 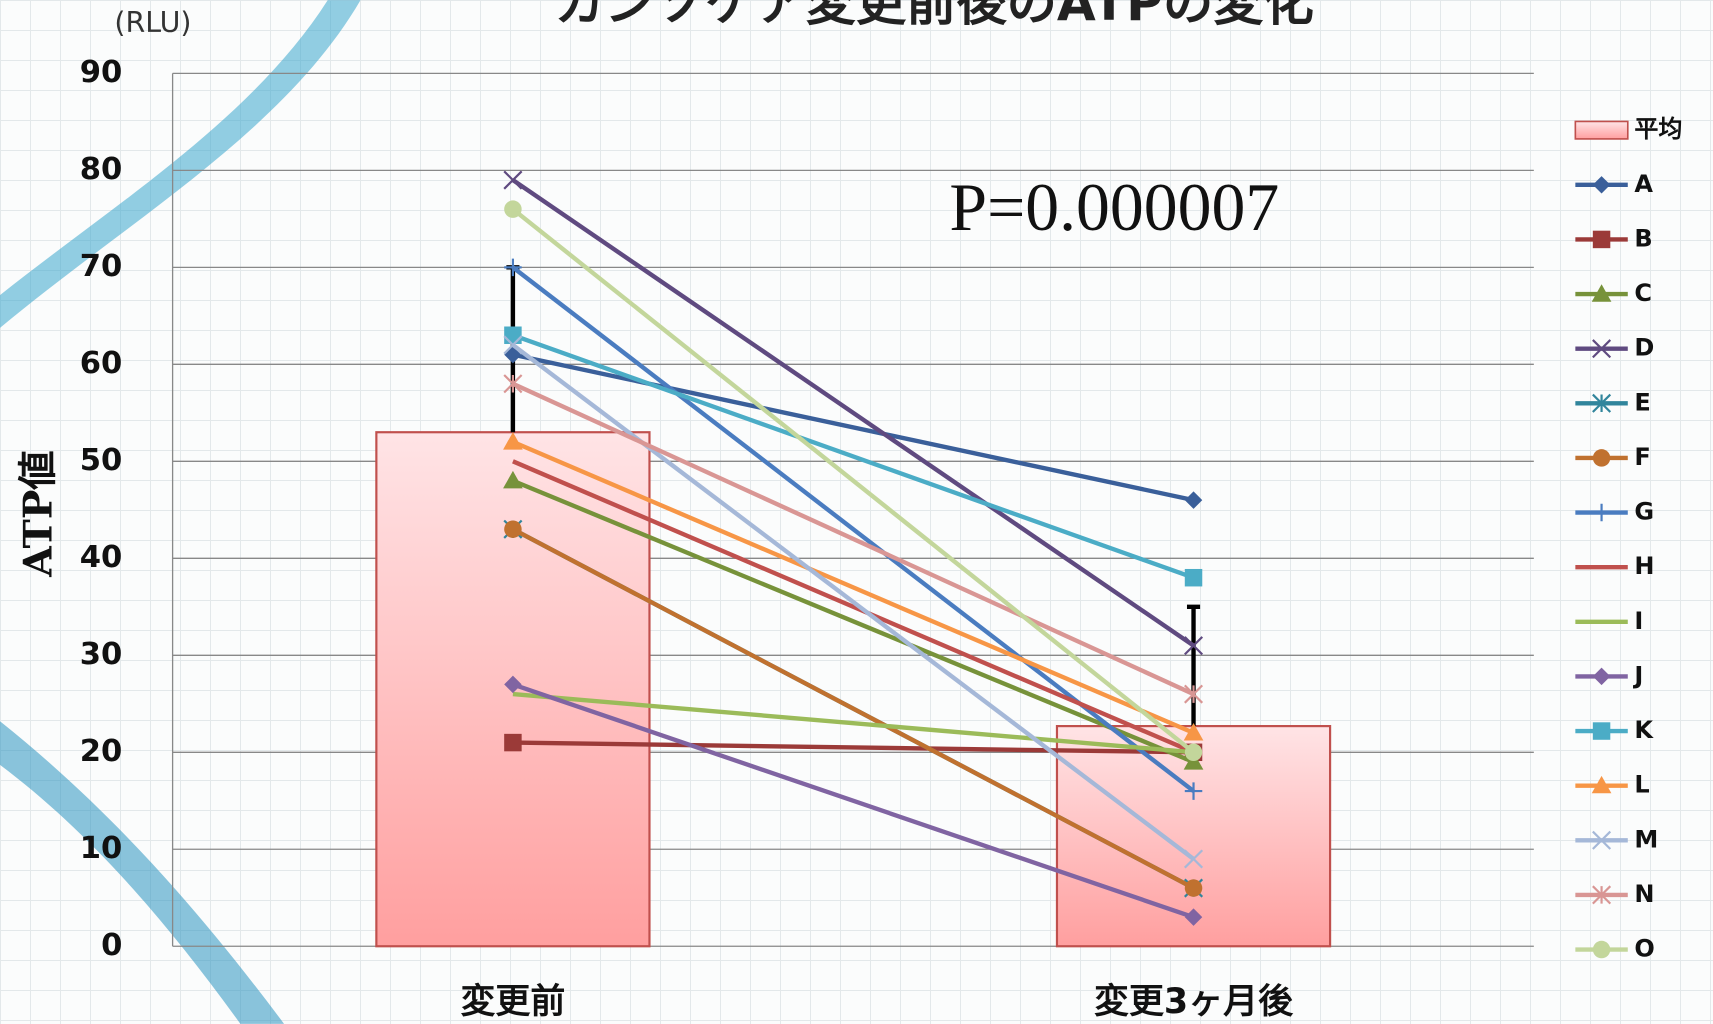 I want to click on legend-swatch, so click(x=1601, y=130).